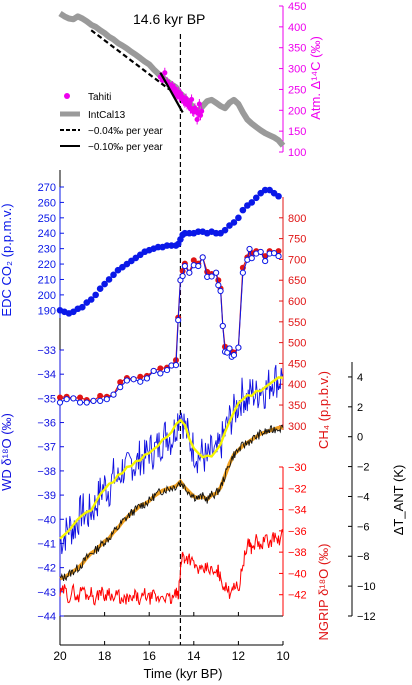 The width and height of the screenshot is (412, 685). I want to click on wd-y-tick-label--43: −43, so click(46, 593).